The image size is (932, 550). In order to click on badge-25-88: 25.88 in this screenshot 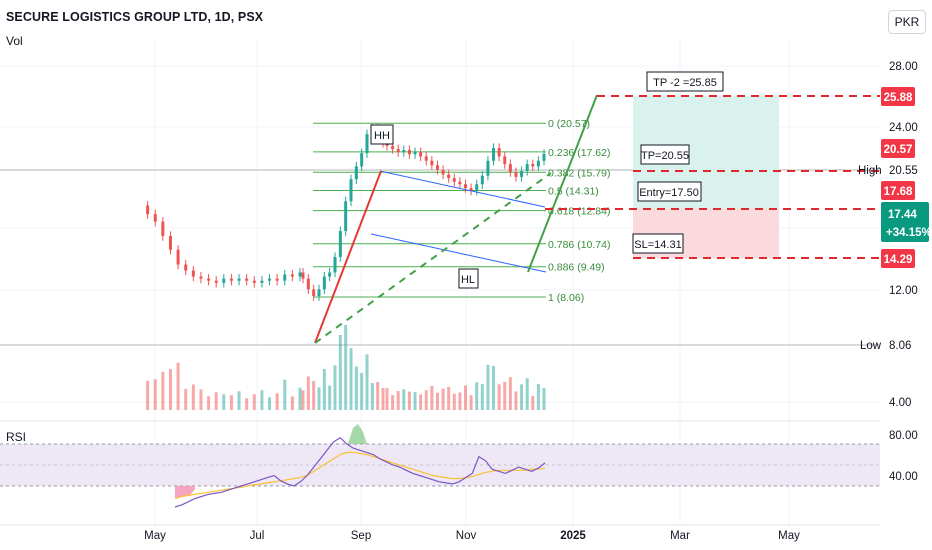, I will do `click(898, 98)`.